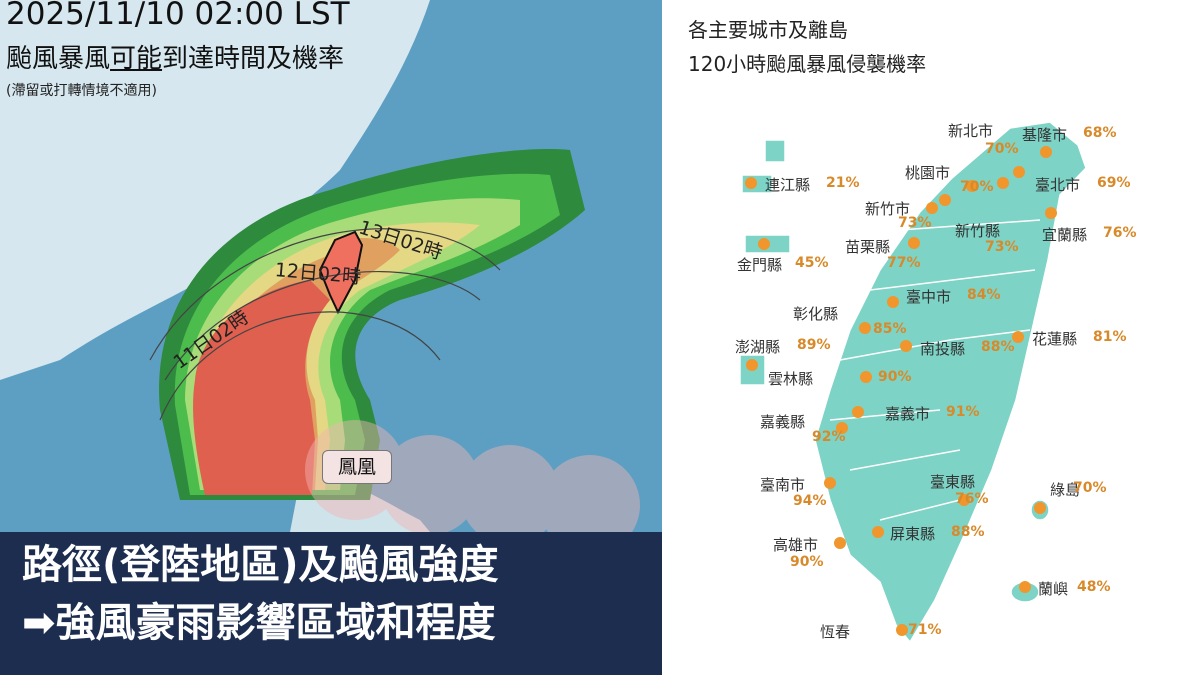  I want to click on caption-line-1: 路徑(登陸地區)及颱風強度, so click(260, 565).